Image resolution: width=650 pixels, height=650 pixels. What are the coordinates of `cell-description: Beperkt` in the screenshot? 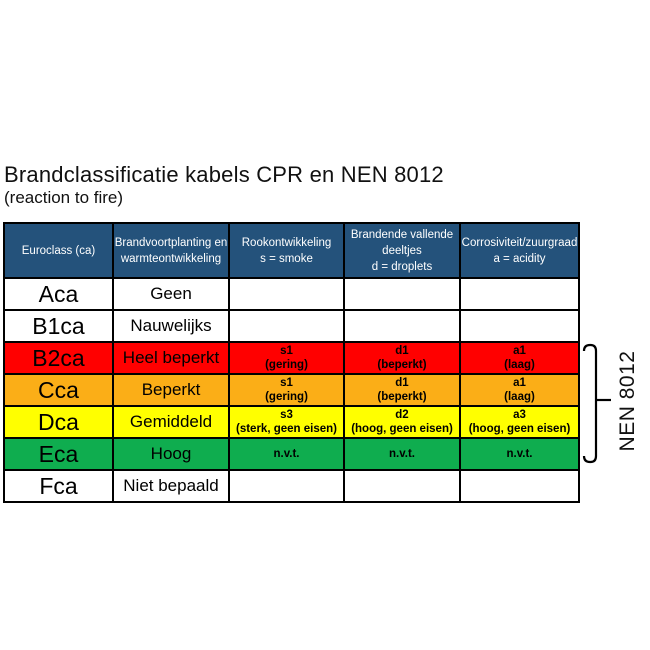 It's located at (171, 390).